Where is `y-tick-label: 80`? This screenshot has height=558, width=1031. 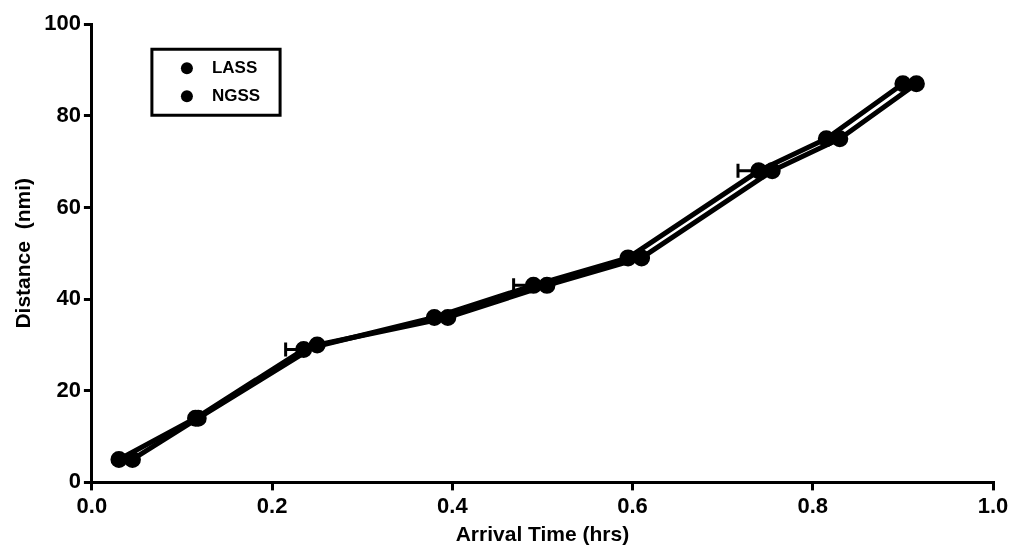
y-tick-label: 80 is located at coordinates (68, 114).